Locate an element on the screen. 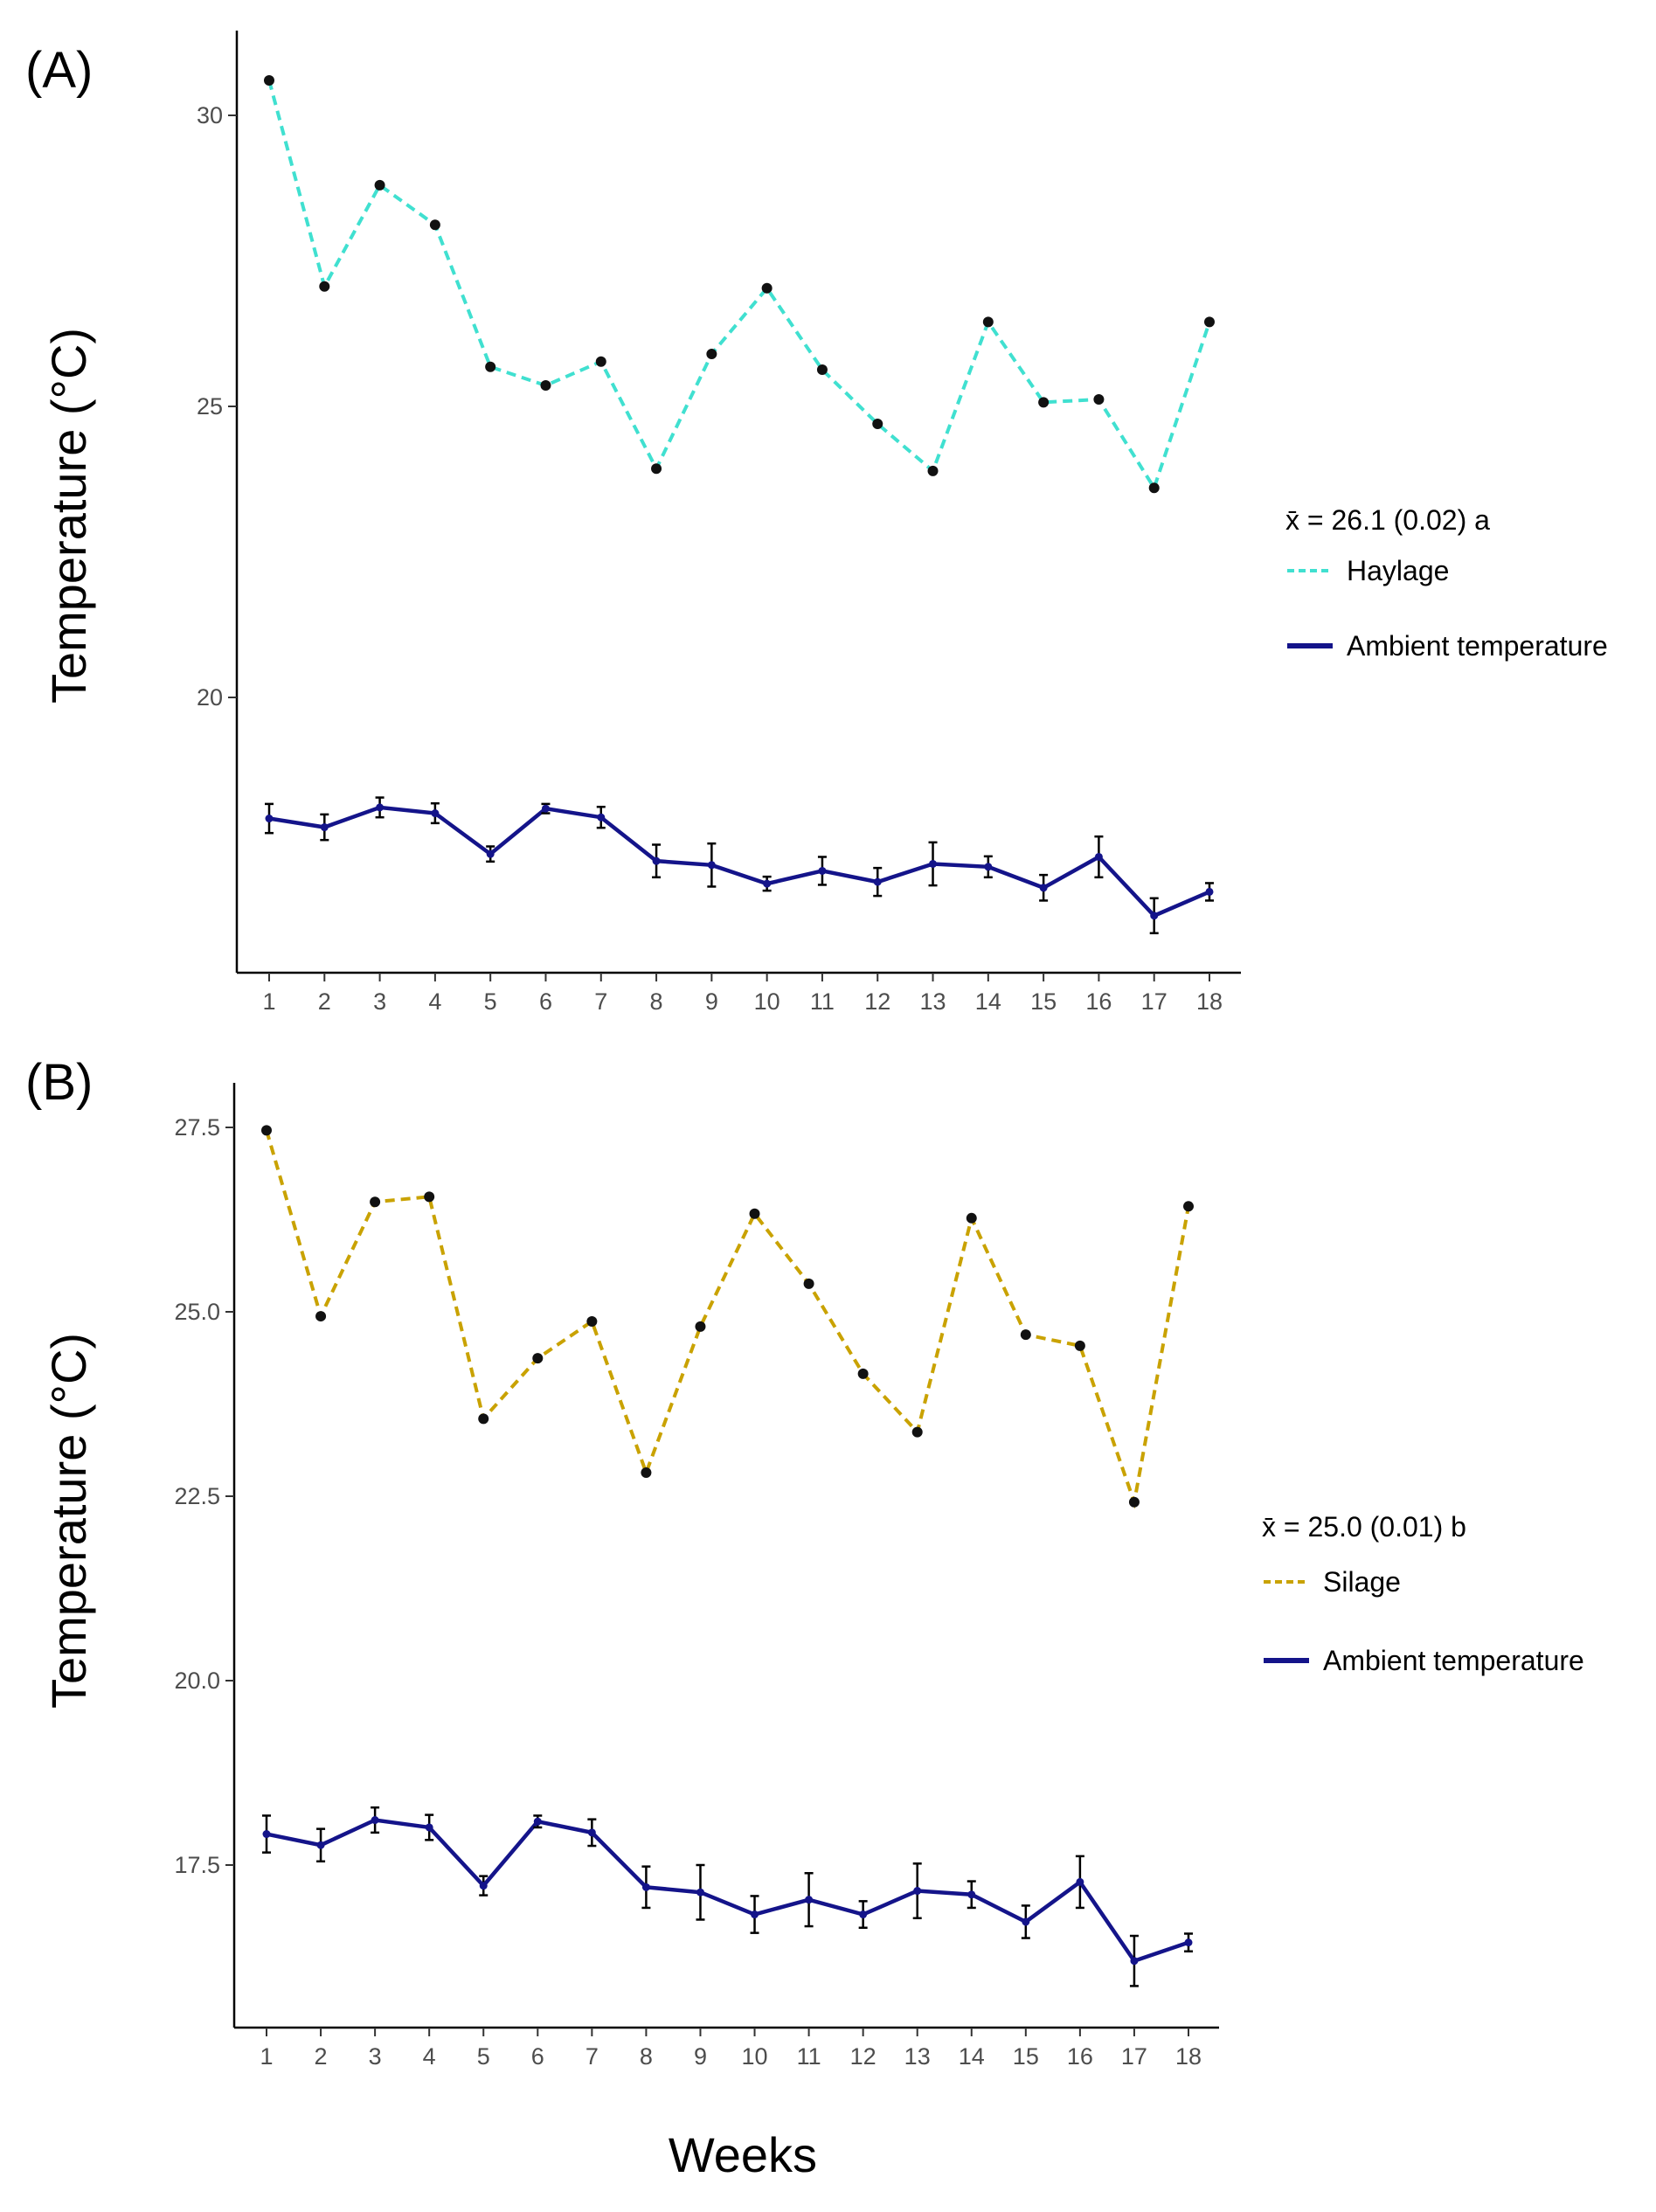  x-tick-label: 3 is located at coordinates (379, 1001).